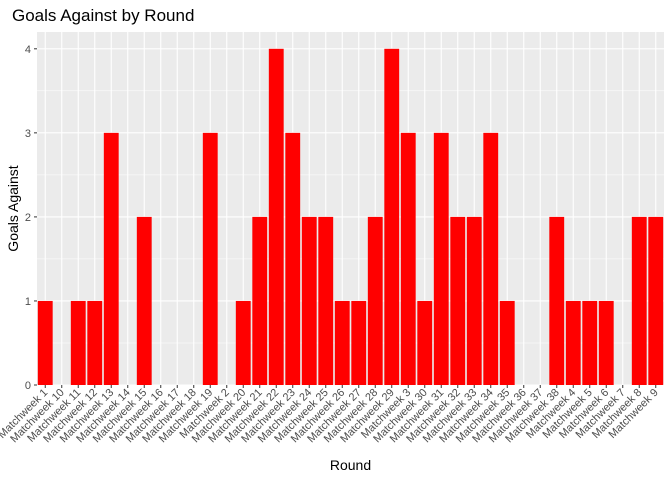  What do you see at coordinates (28, 302) in the screenshot?
I see `y-tick-label: 1` at bounding box center [28, 302].